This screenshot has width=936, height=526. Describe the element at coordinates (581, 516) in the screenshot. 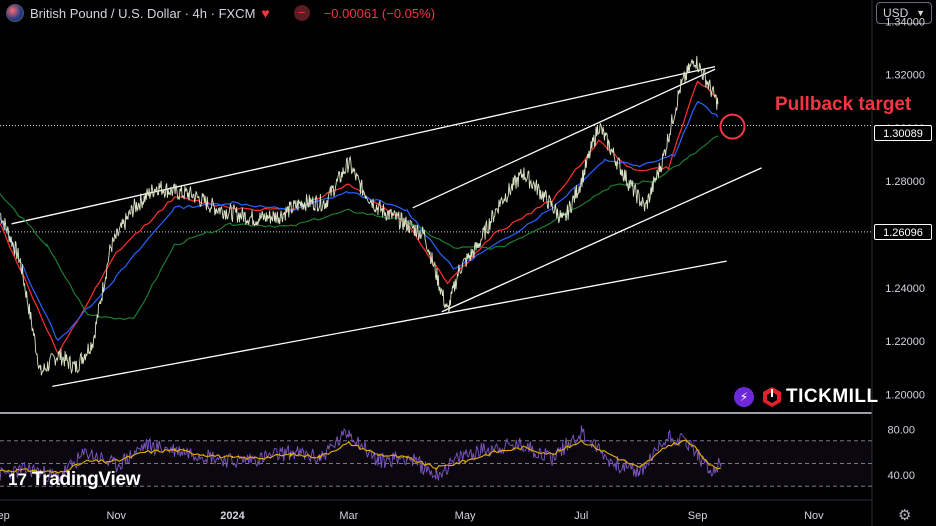

I see `x-tick-label: Jul` at that location.